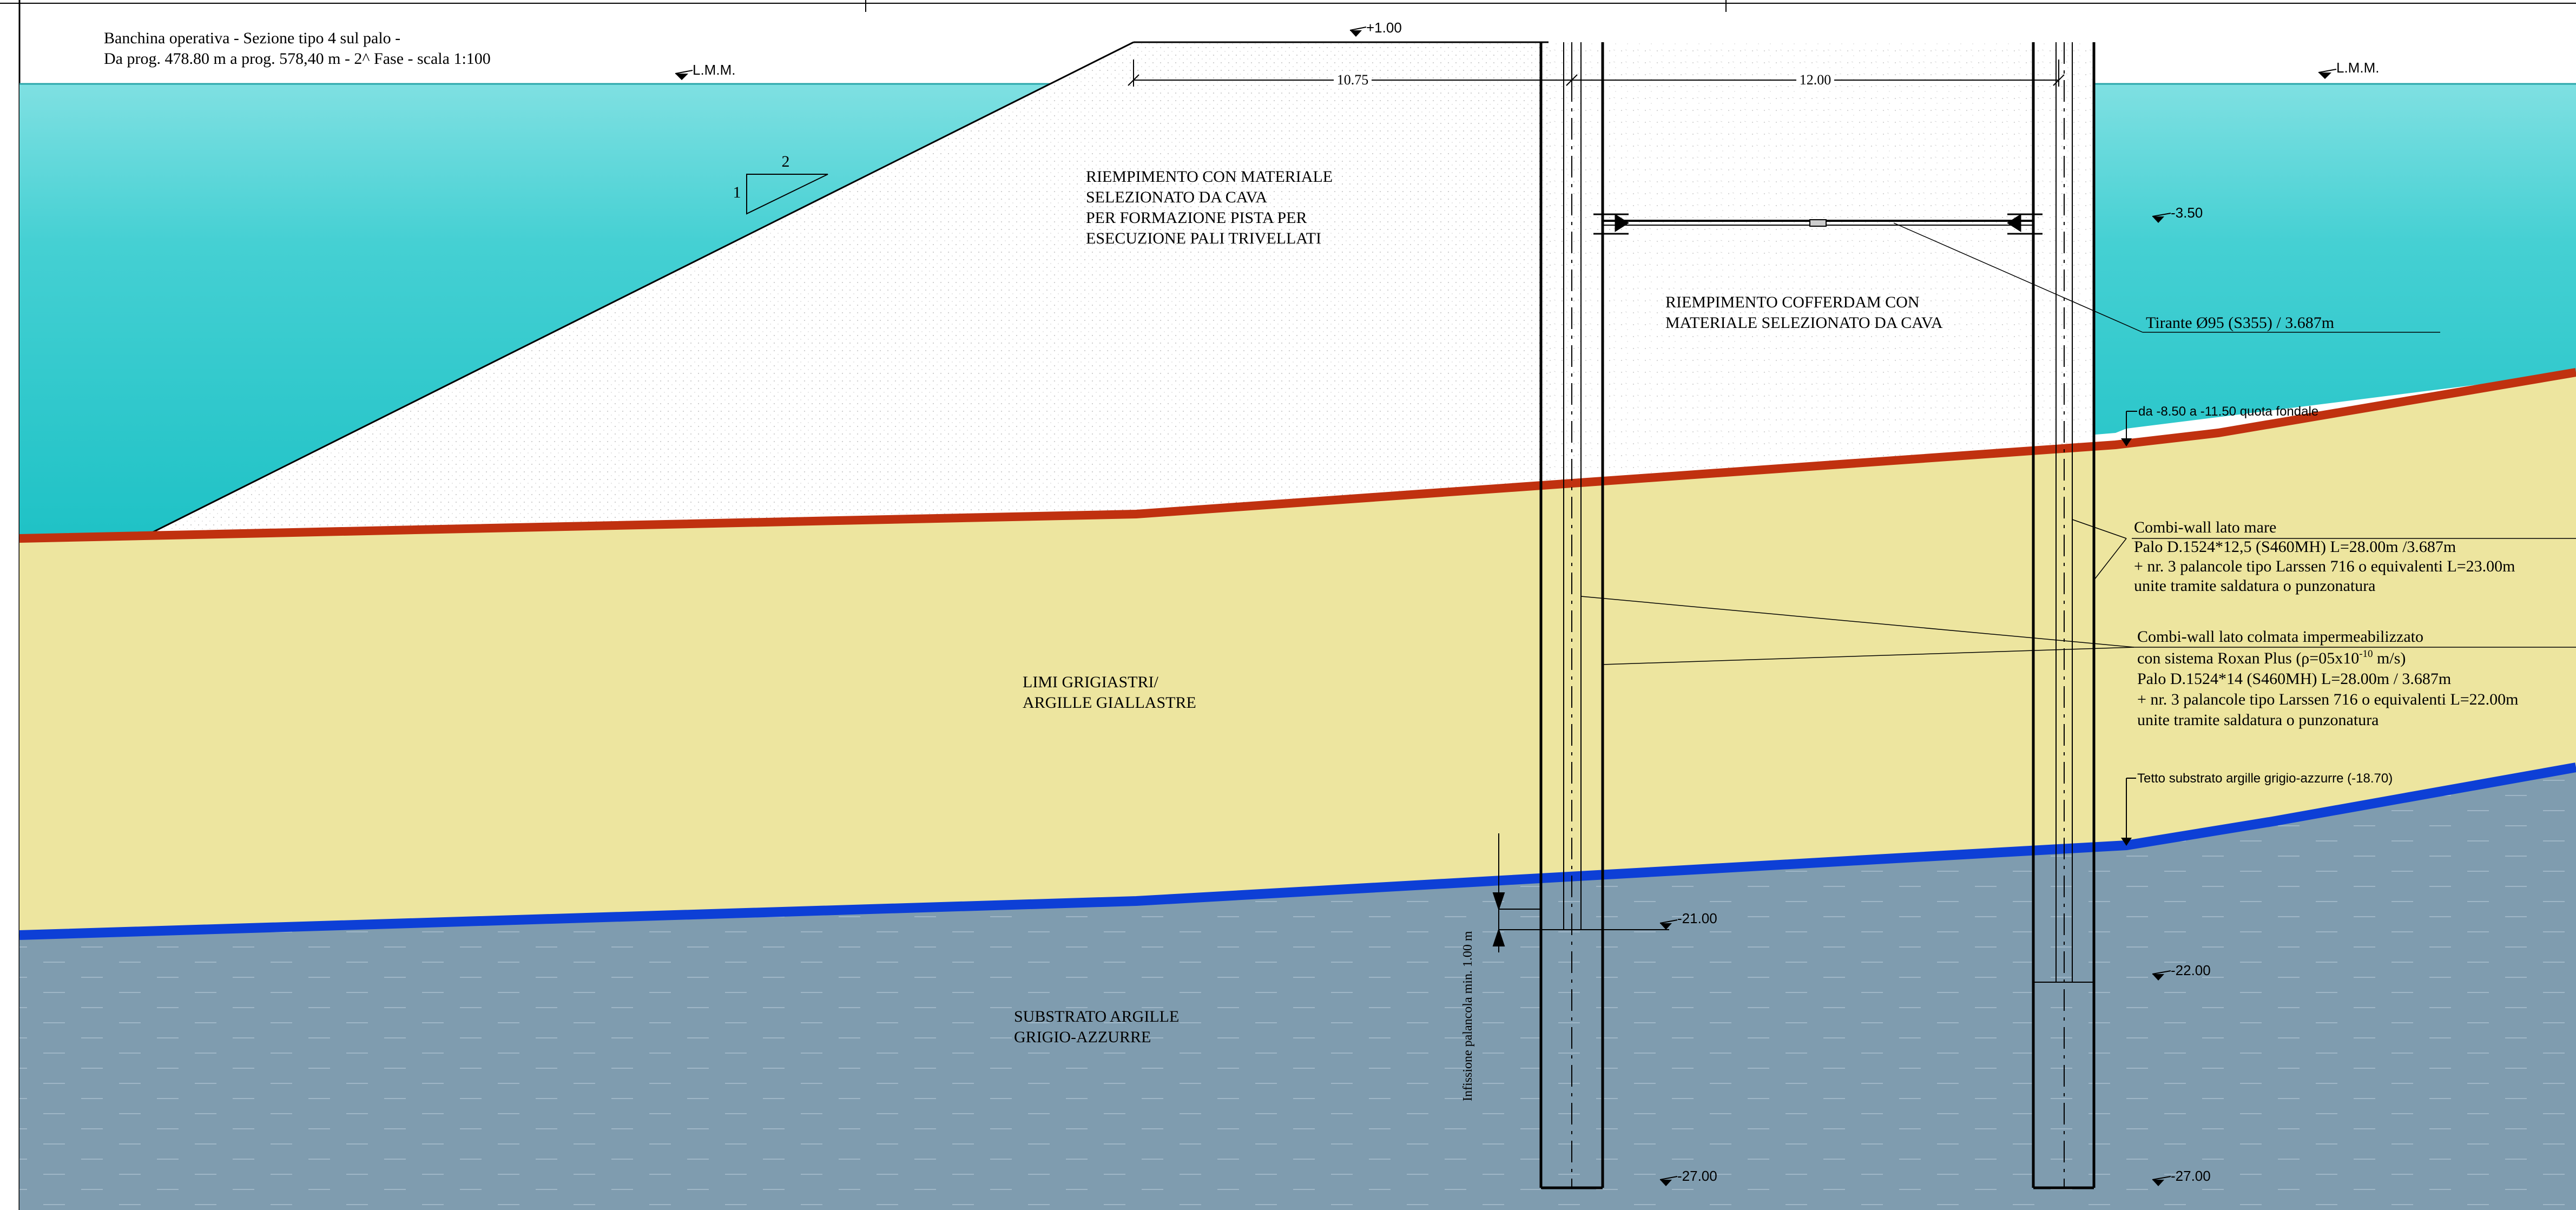 This screenshot has width=2576, height=1210. I want to click on svg-text: RIEMPIMENTO CON MATERIALE, so click(1209, 177).